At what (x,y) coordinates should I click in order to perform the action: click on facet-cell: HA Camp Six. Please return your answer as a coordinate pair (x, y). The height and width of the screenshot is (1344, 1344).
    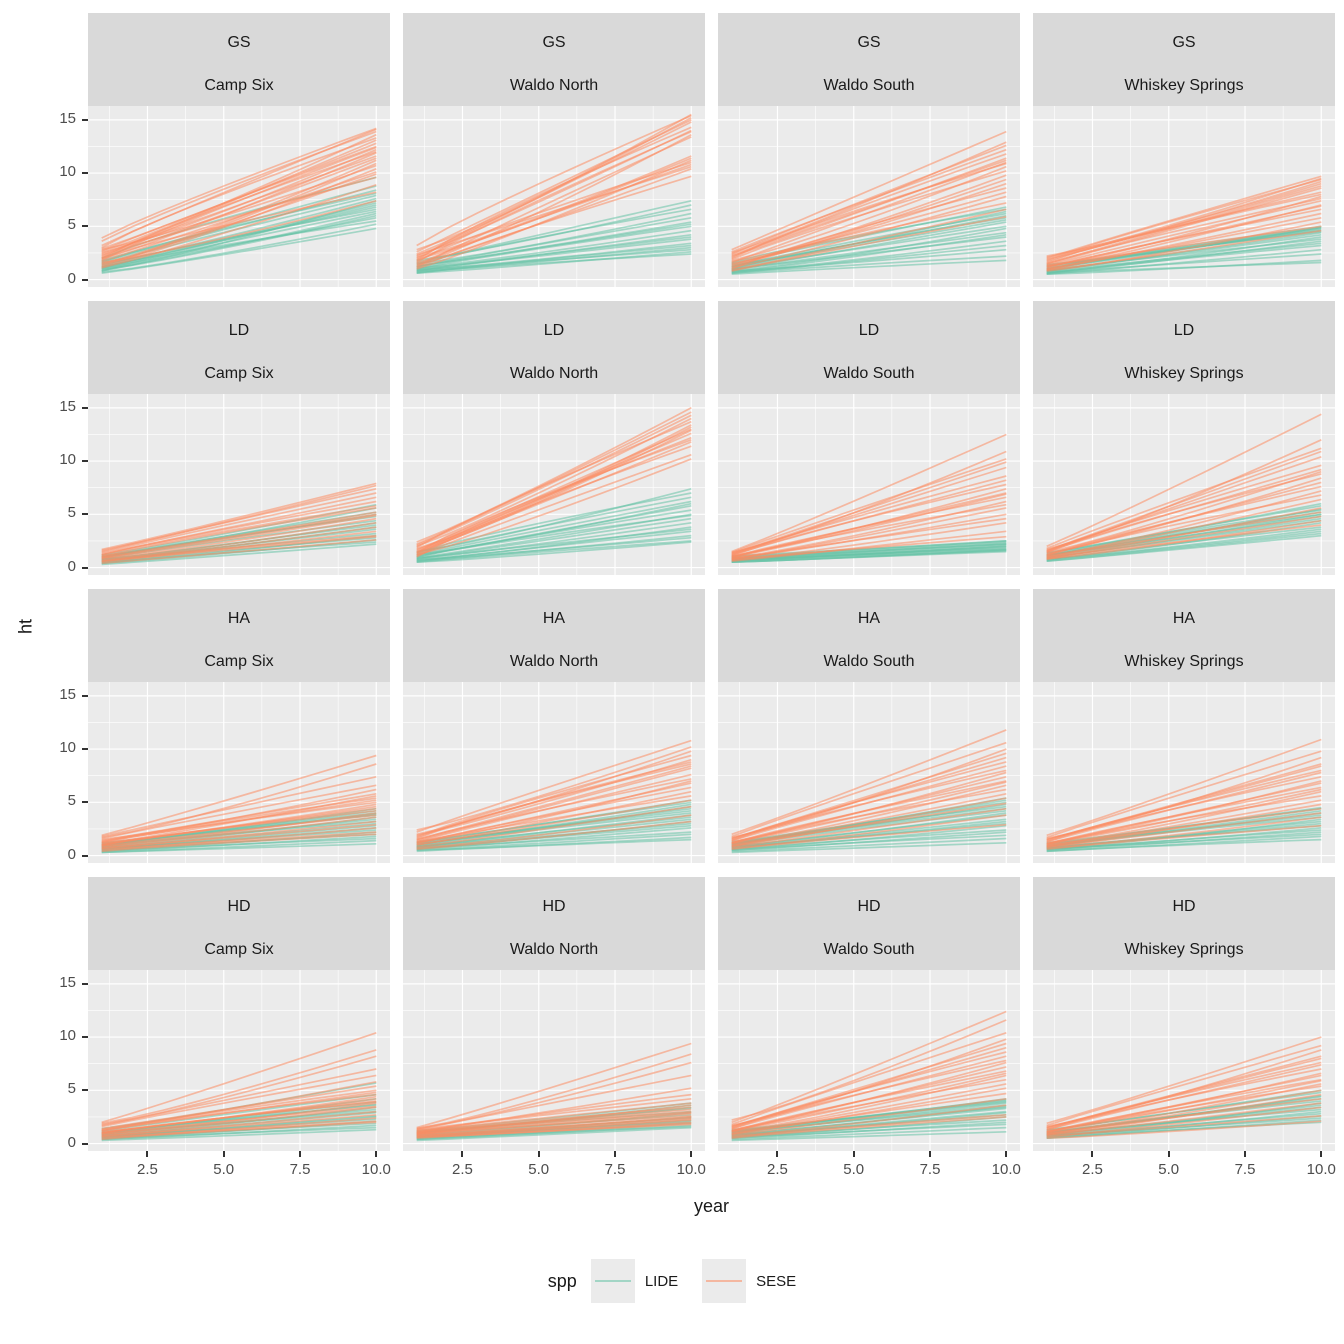
    Looking at the image, I should click on (239, 726).